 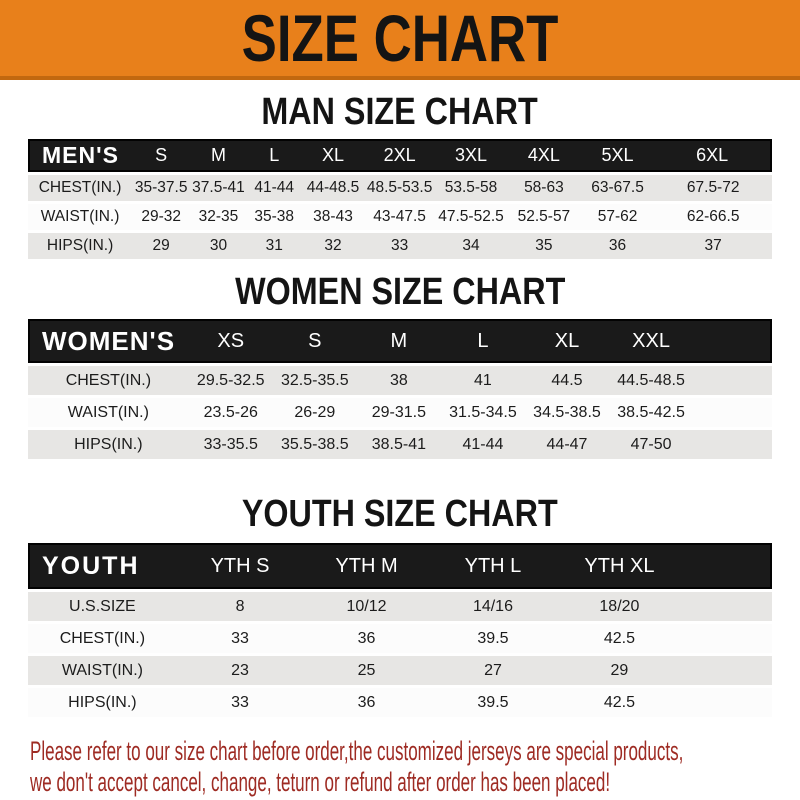 I want to click on size-value: 35.5-38.5, so click(x=314, y=444).